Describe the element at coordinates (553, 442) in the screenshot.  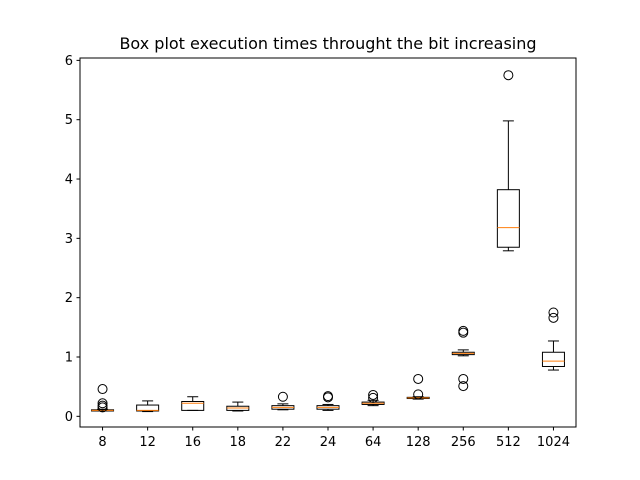
I see `x-tick-label: 1024` at that location.